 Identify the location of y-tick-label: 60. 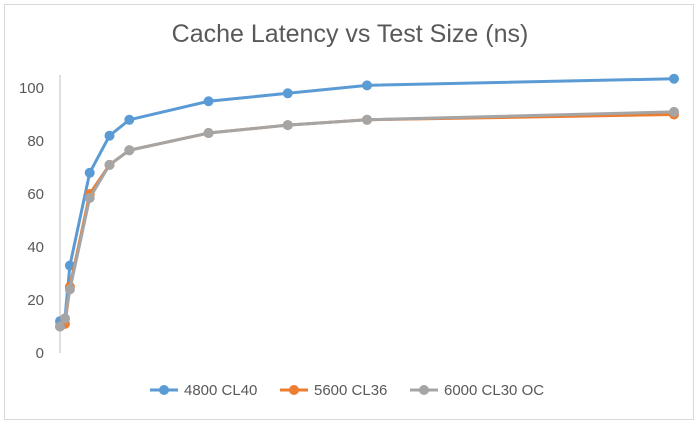
(35, 194).